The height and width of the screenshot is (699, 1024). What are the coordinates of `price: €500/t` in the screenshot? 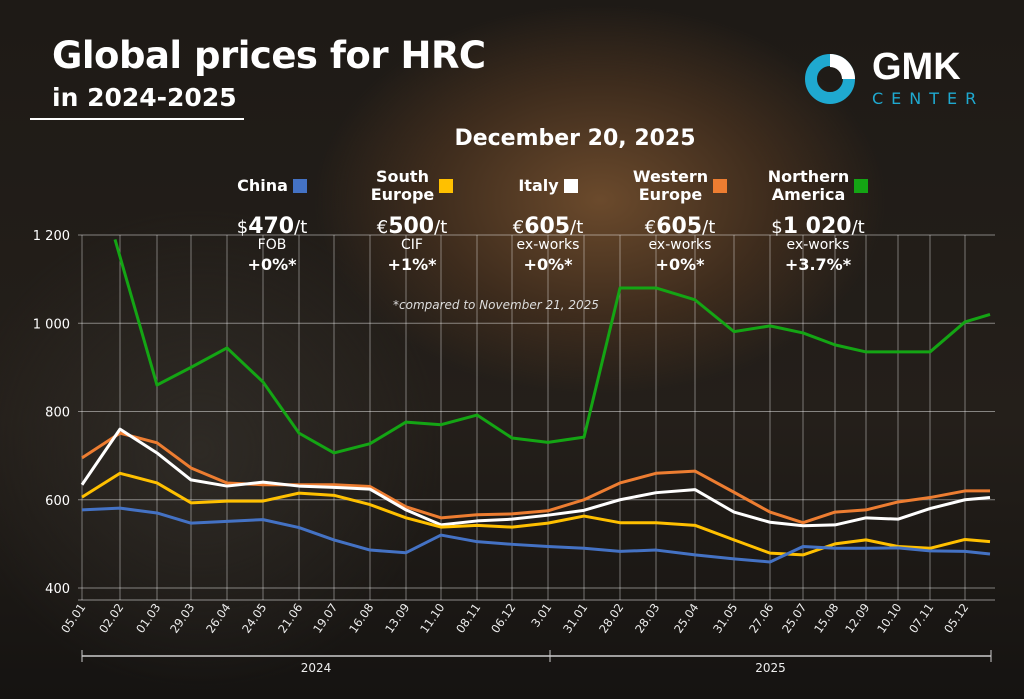 It's located at (412, 226).